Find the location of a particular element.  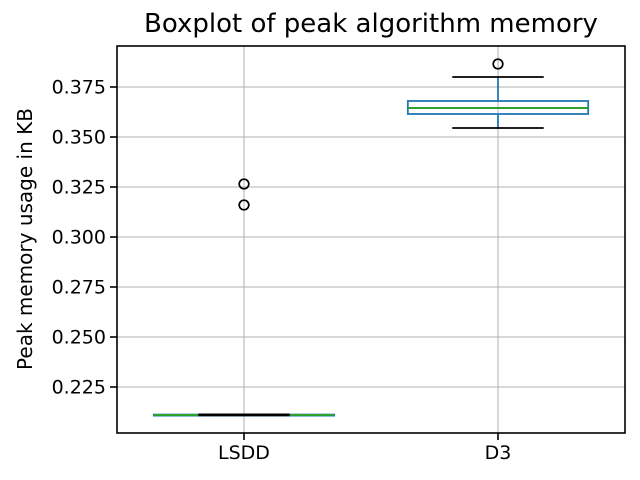

y-tick-label: 0.350 is located at coordinates (79, 138).